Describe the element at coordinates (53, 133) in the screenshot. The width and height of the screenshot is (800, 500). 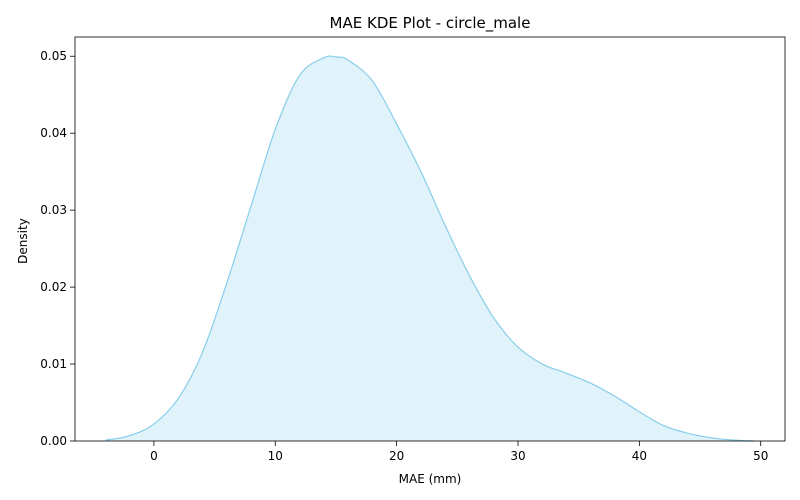
I see `y-tick-label: 0.04` at that location.